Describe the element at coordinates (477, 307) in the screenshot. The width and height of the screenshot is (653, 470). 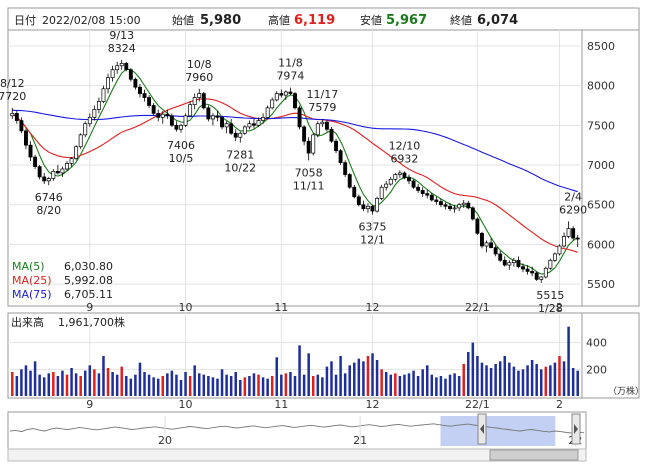
I see `price-x-tick-label: 22/1` at that location.